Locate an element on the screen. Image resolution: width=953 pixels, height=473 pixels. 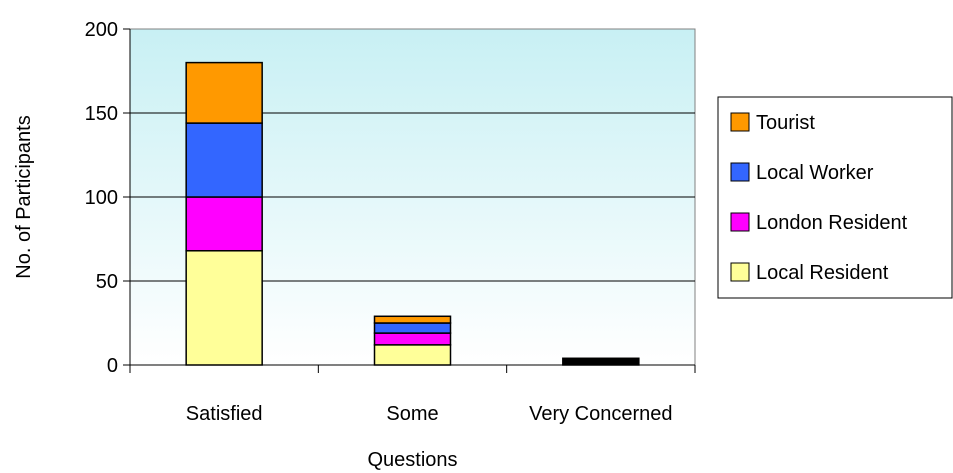
x-tick-label: Some Questions is located at coordinates (412, 437).